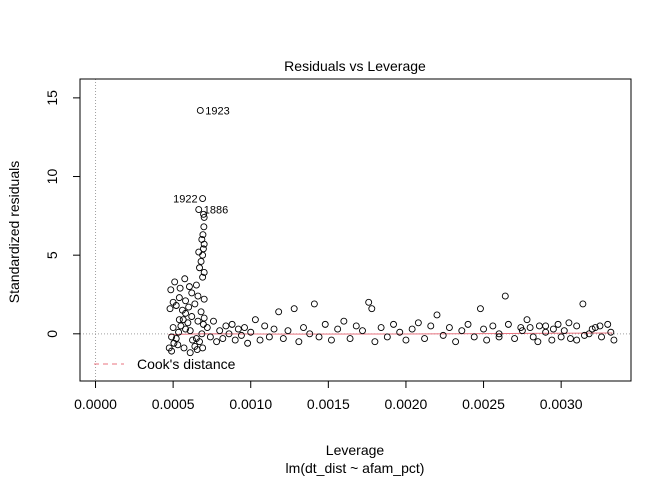 Image resolution: width=672 pixels, height=480 pixels. Describe the element at coordinates (62, 214) in the screenshot. I see `y-axis: 0 5 10 15` at that location.